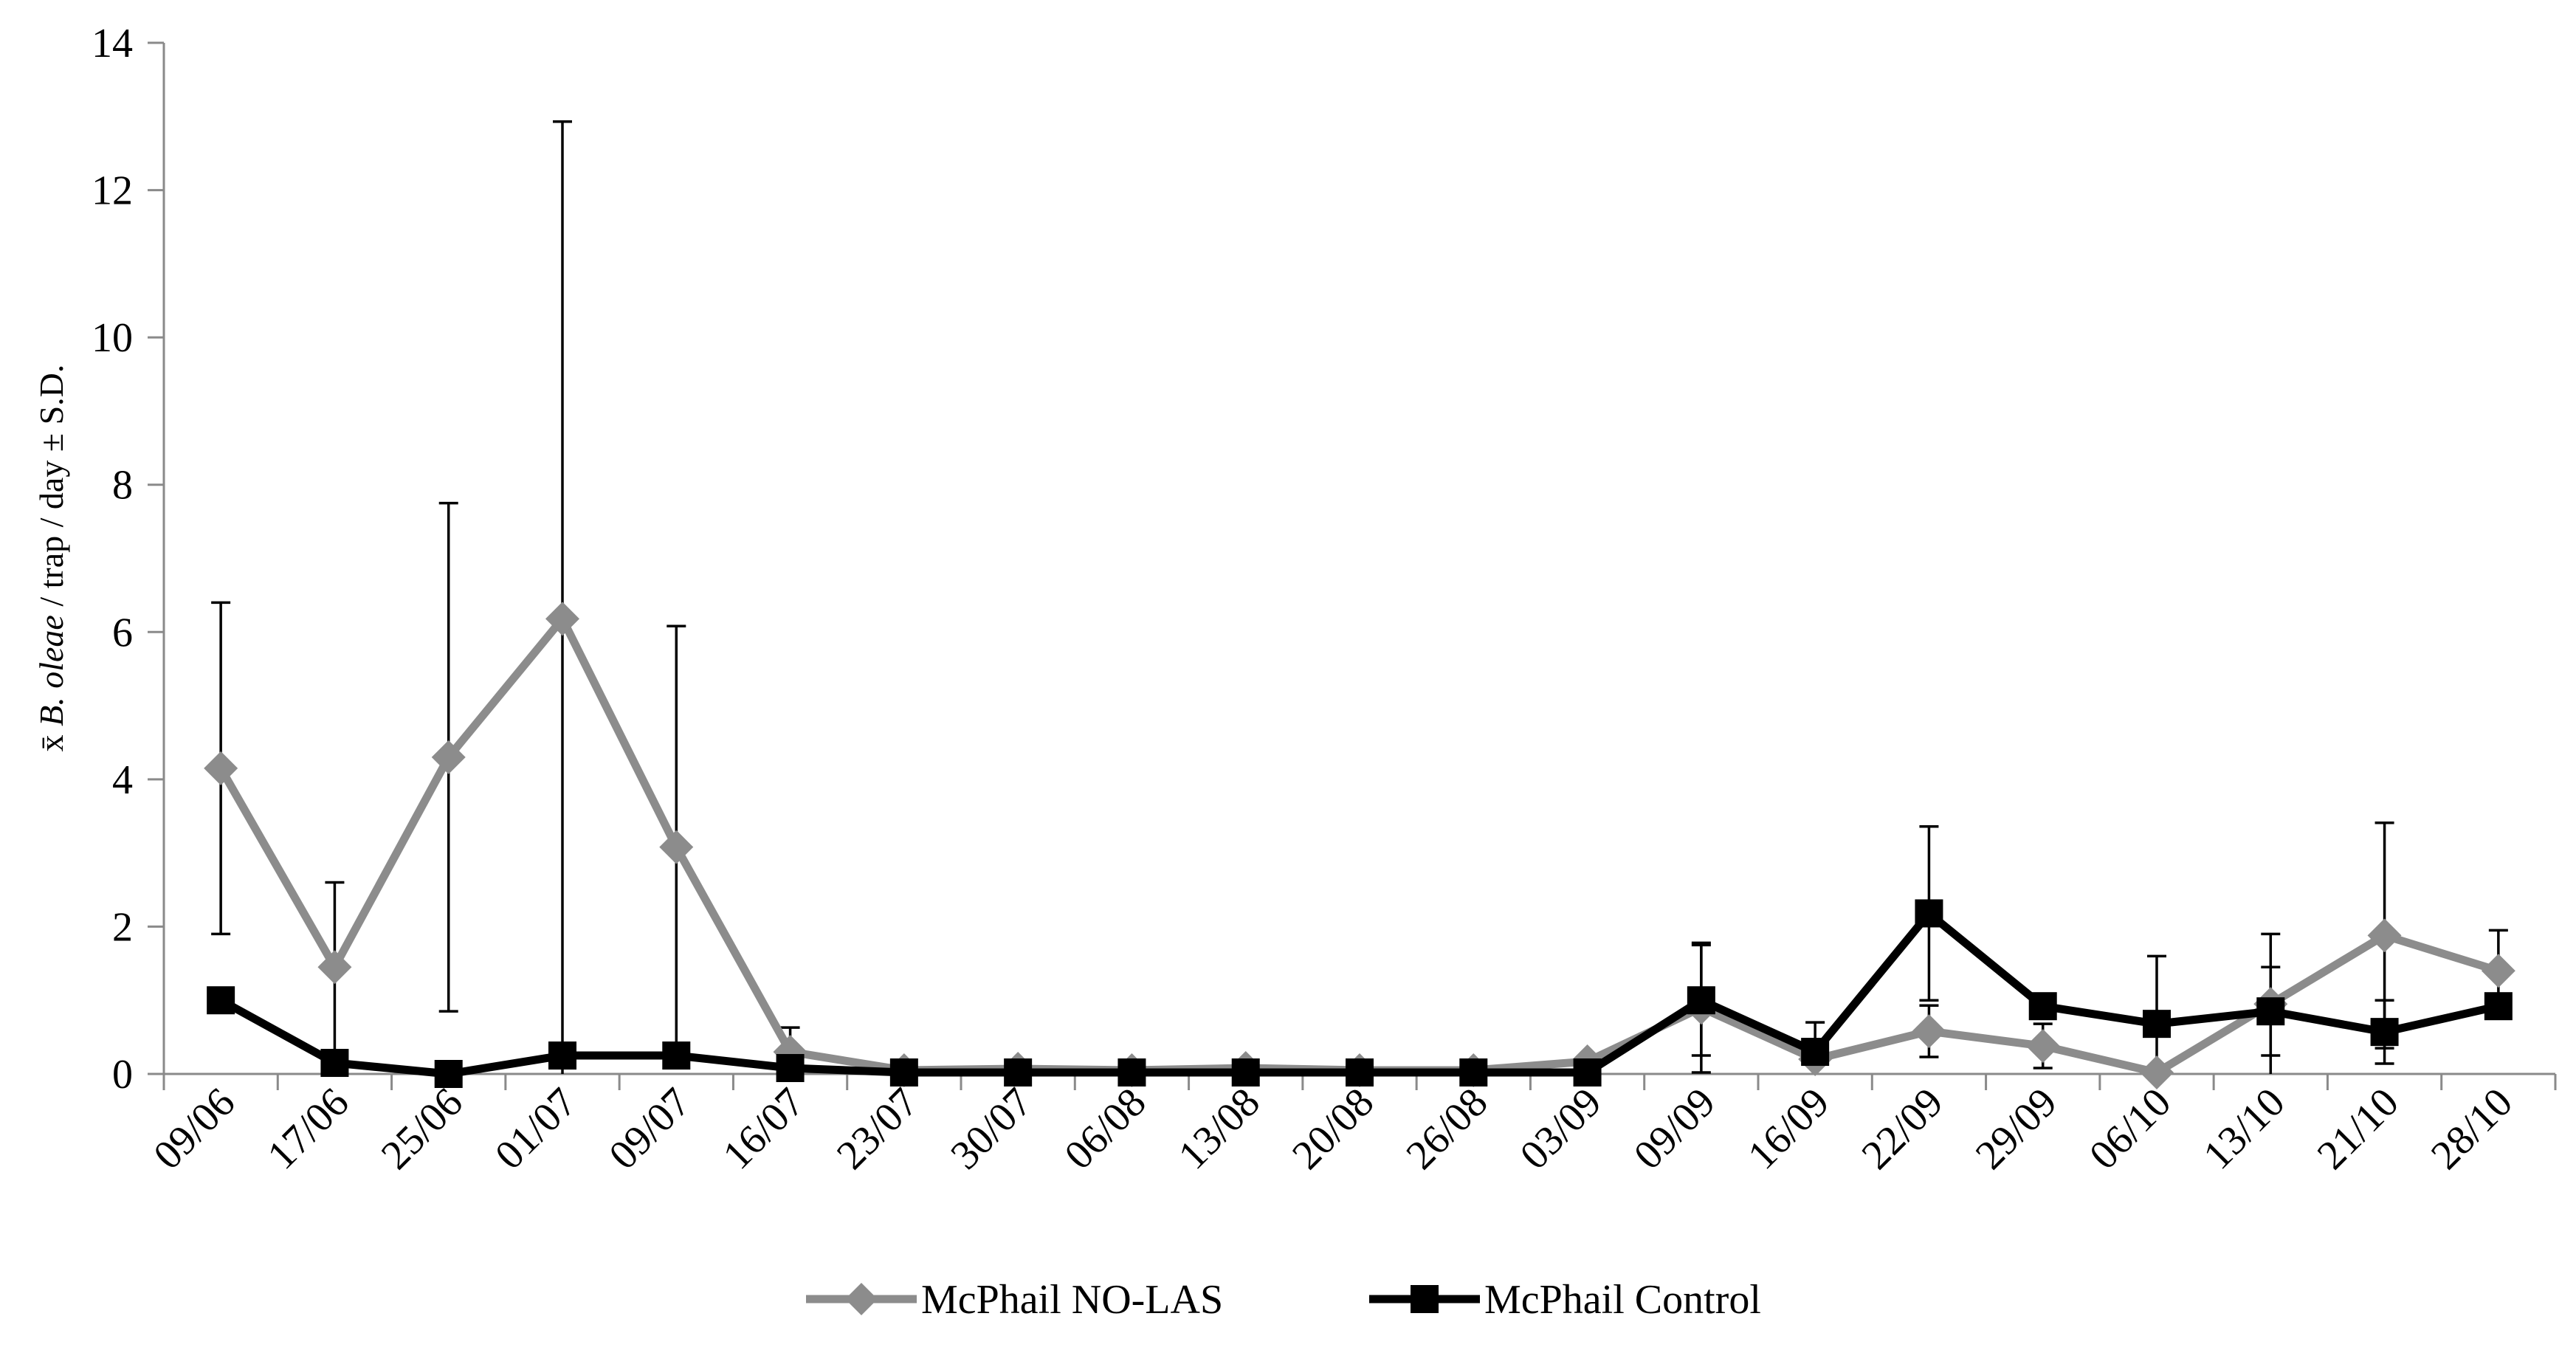  I want to click on legend-label-control: McPhail Control, so click(1623, 1300).